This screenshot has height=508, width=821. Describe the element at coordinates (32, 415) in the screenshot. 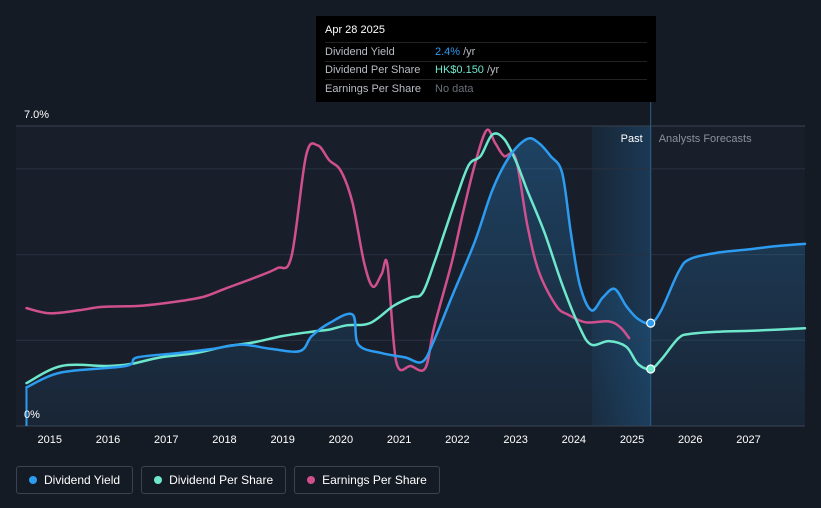

I see `y-tick-label-bottom: 0%` at that location.